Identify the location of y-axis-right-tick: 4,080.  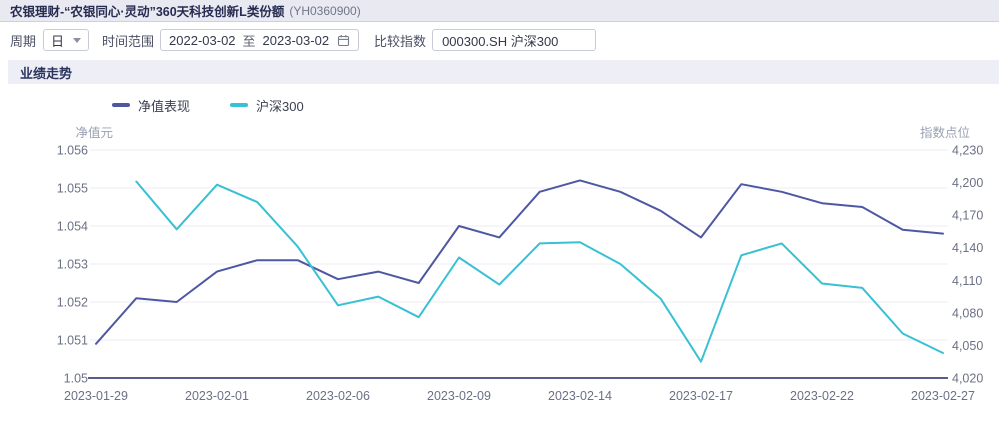
(967, 313).